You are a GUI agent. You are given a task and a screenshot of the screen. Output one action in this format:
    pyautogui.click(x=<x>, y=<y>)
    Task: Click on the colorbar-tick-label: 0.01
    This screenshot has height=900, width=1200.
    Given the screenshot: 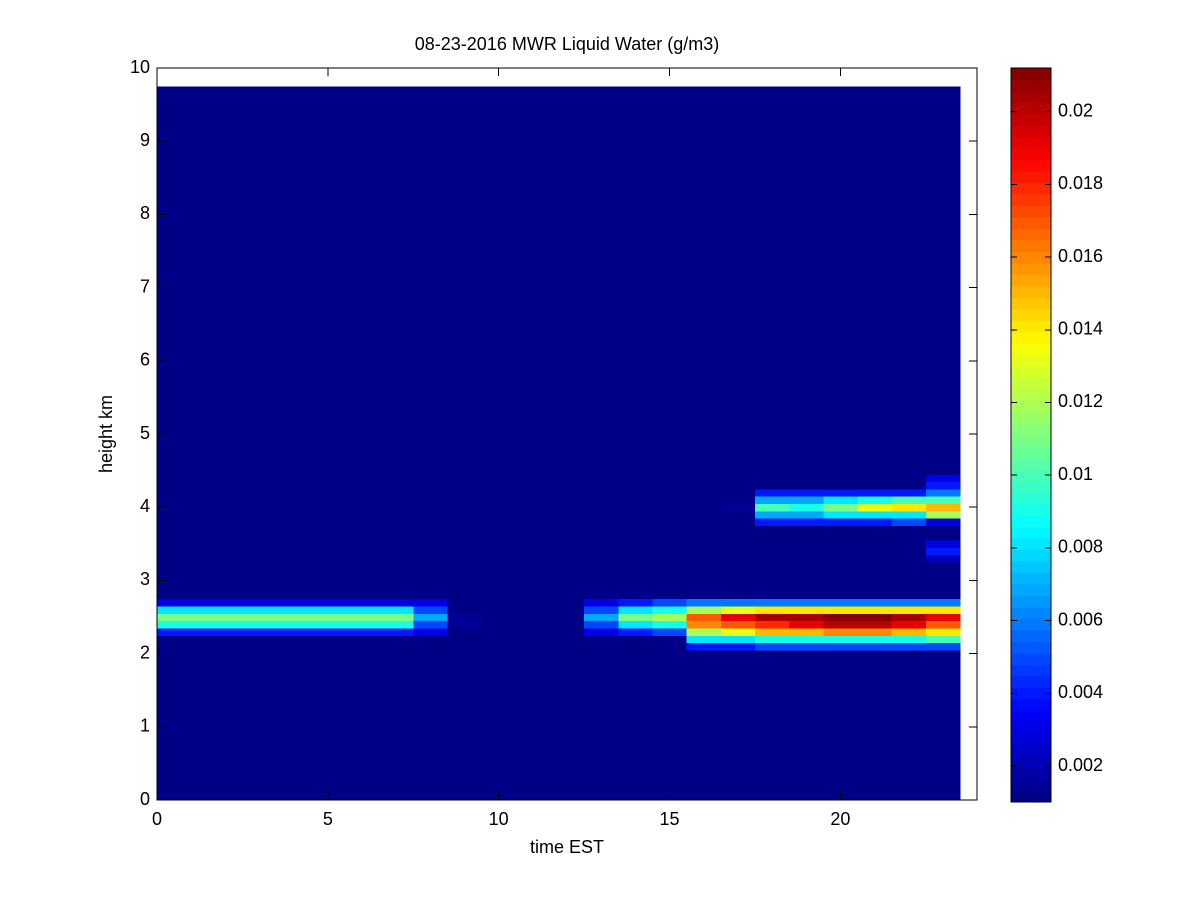 What is the action you would take?
    pyautogui.click(x=1075, y=474)
    